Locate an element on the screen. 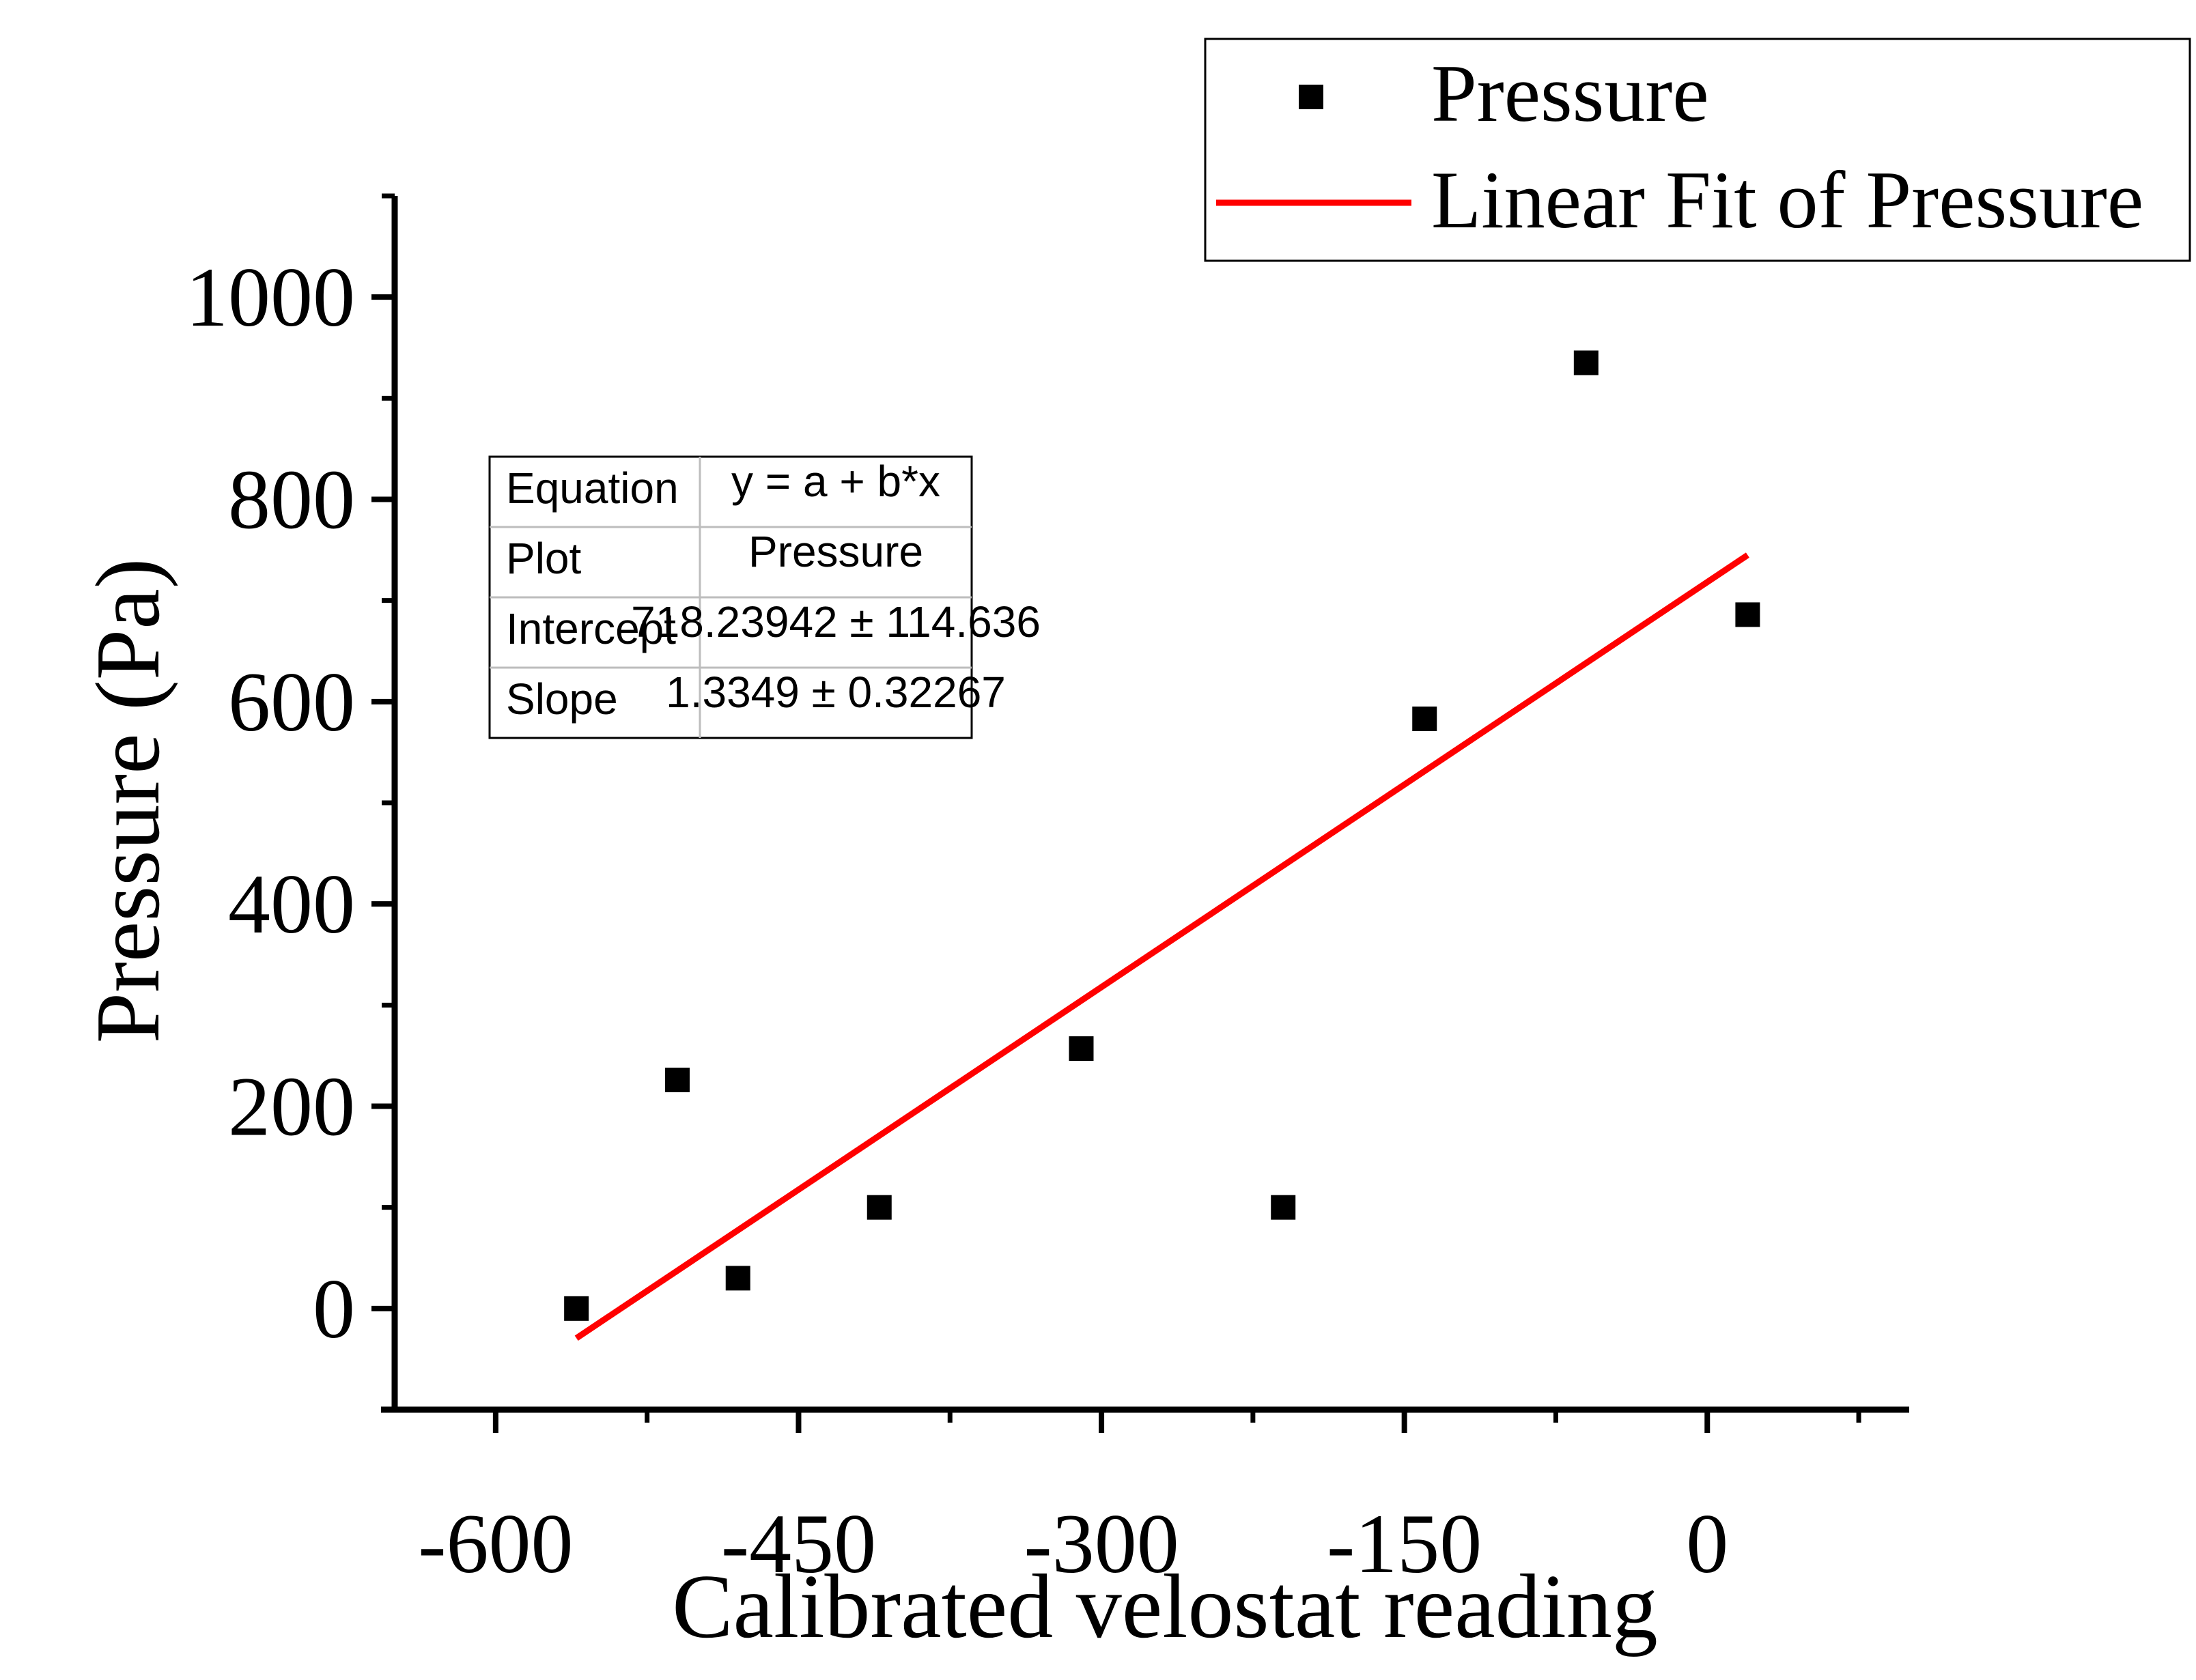  fit-table-value: Pressure is located at coordinates (836, 551).